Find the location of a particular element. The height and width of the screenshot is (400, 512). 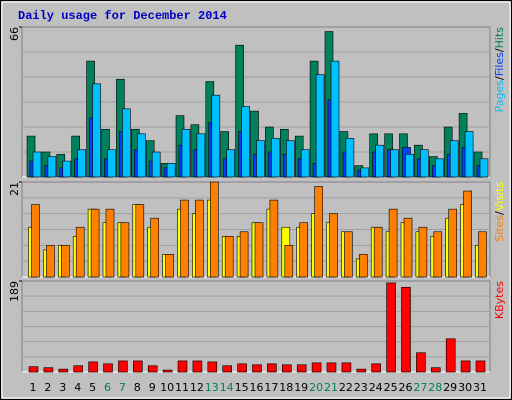

legend-entry: KBytes is located at coordinates (499, 300).